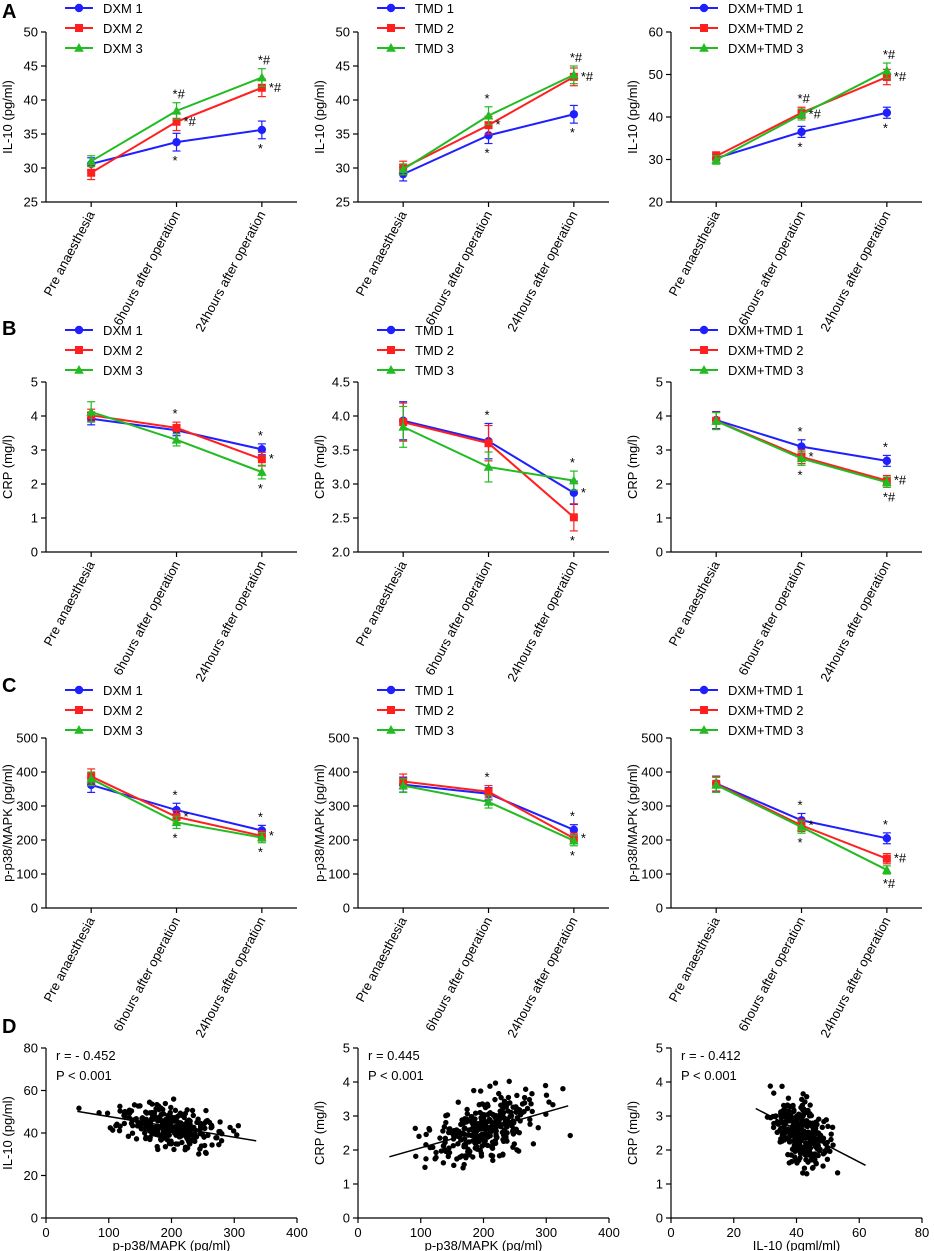 Image resolution: width=934 pixels, height=1251 pixels. What do you see at coordinates (339, 738) in the screenshot?
I see `chart-c2-y-tick-label: 500` at bounding box center [339, 738].